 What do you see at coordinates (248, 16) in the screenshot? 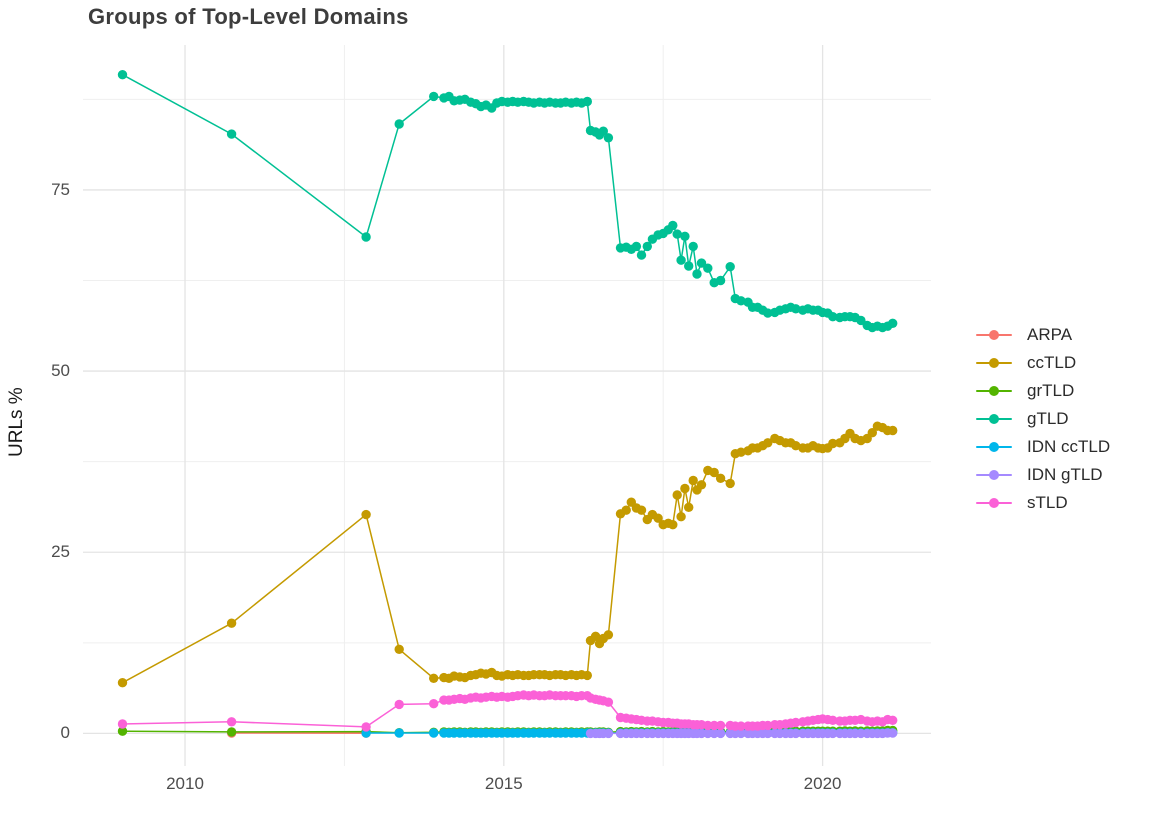
I see `chart-title: Groups of Top-Level Domains` at bounding box center [248, 16].